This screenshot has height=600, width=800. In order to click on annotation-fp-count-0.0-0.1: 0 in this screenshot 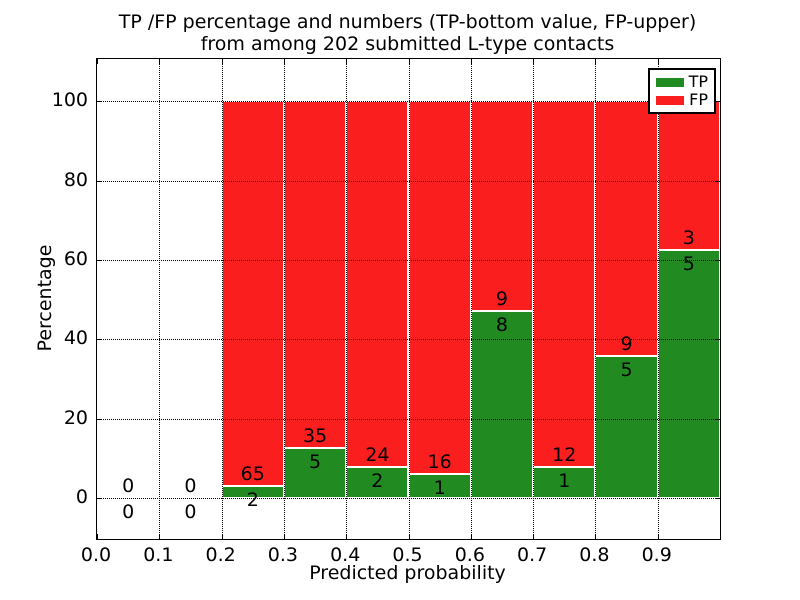, I will do `click(128, 485)`.